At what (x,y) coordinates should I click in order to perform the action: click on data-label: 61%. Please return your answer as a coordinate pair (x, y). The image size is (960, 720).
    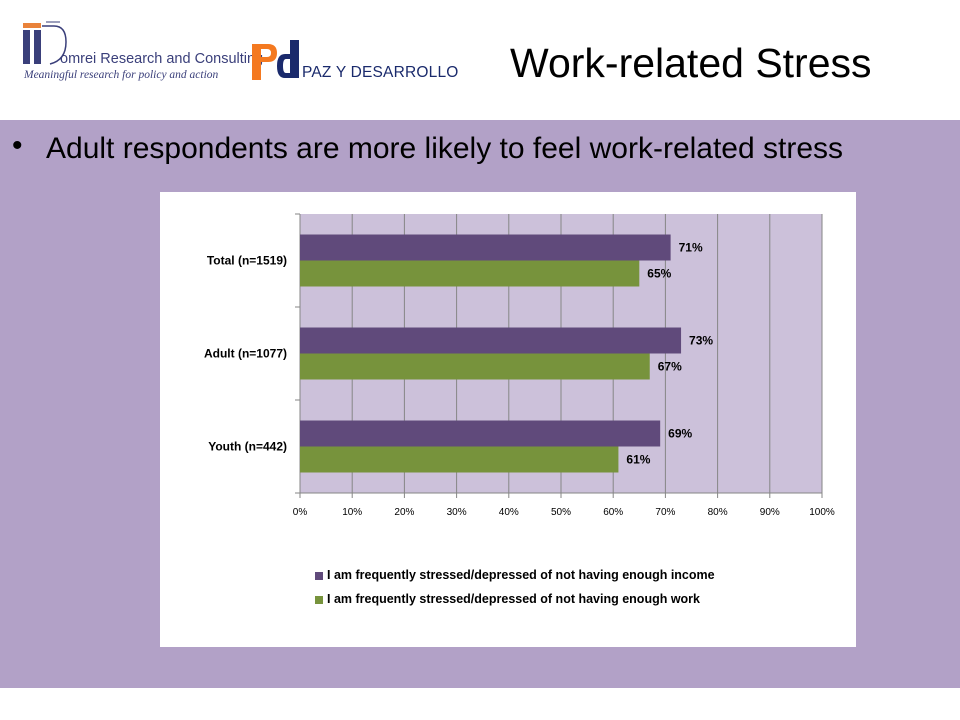
    Looking at the image, I should click on (638, 460).